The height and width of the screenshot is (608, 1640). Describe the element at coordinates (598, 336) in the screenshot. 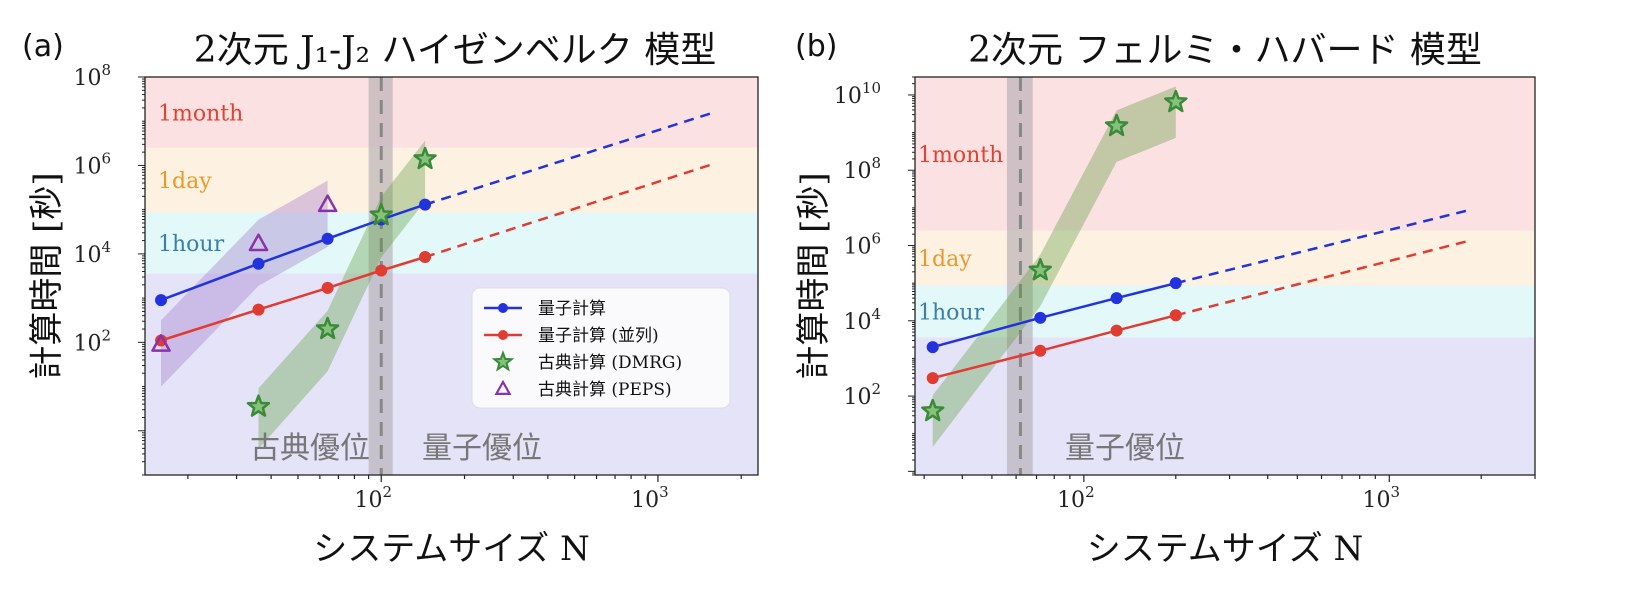

I see `legend-label: 量子計算 (並列)` at that location.